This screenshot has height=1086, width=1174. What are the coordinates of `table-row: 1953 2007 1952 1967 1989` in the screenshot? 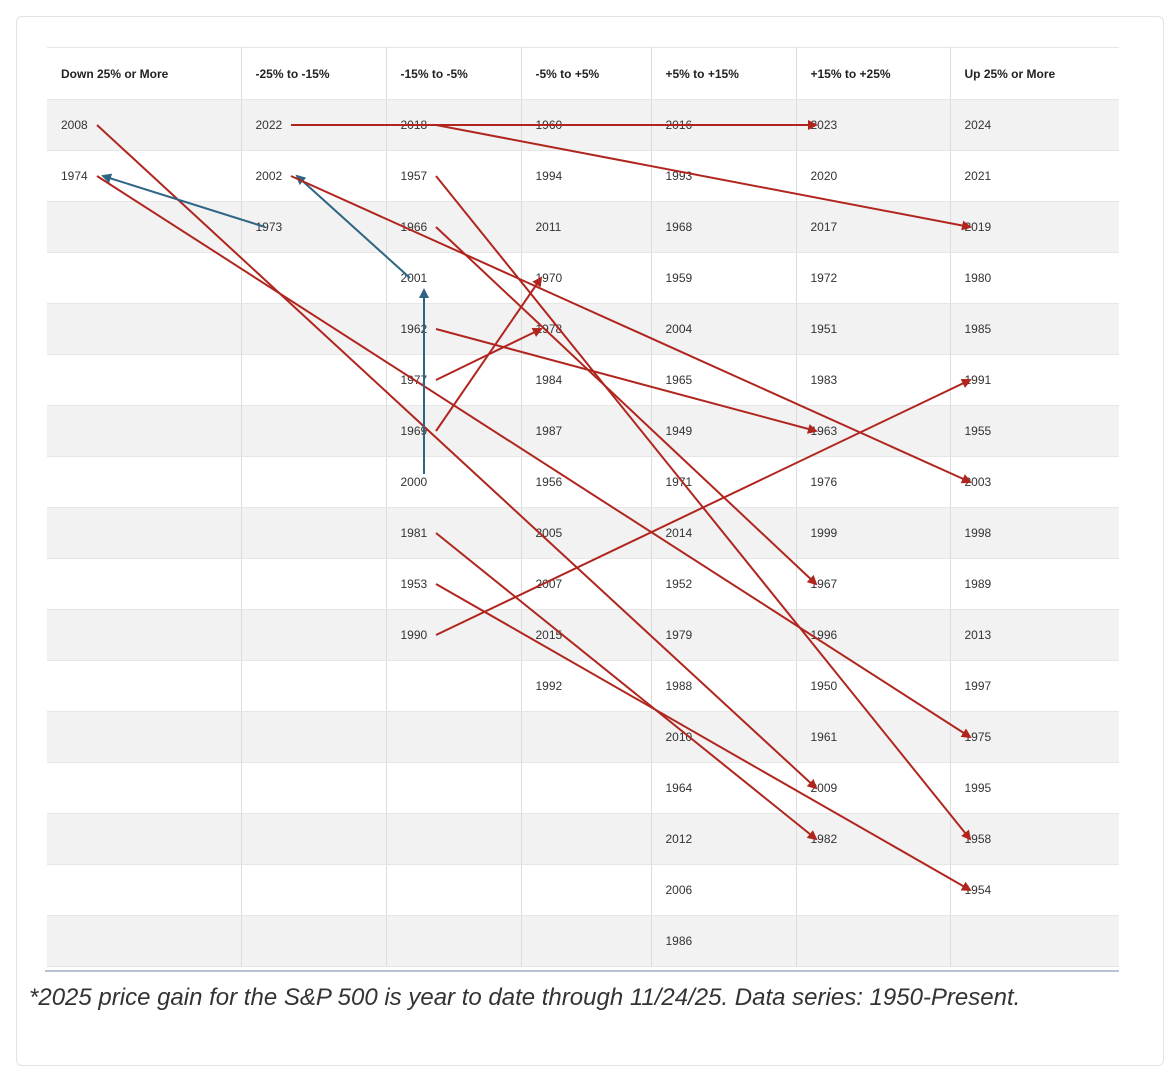 It's located at (583, 584).